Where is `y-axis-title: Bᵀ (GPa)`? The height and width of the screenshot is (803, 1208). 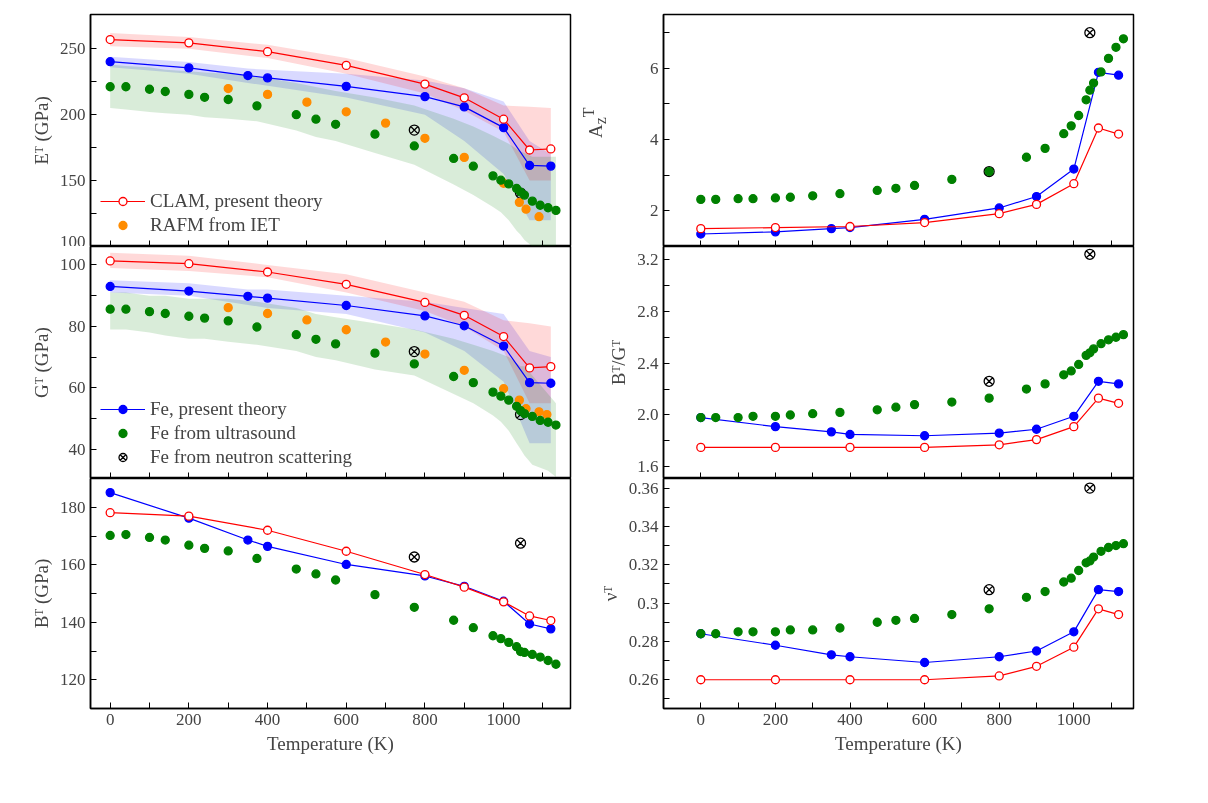
y-axis-title: Bᵀ (GPa) is located at coordinates (42, 593).